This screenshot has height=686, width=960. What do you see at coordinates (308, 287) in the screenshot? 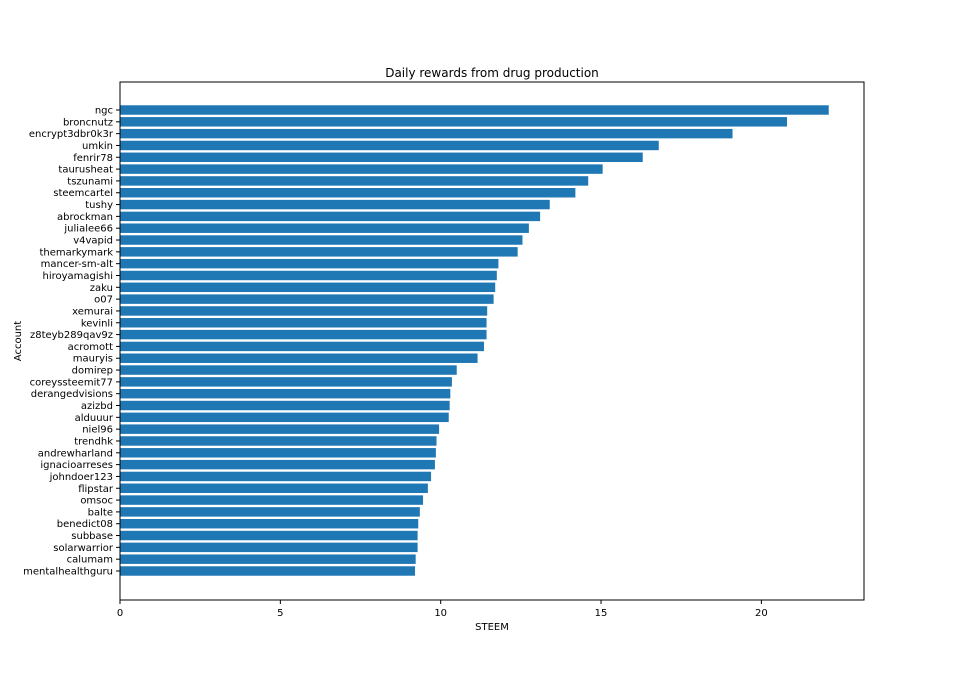
I see `bar-zaku` at bounding box center [308, 287].